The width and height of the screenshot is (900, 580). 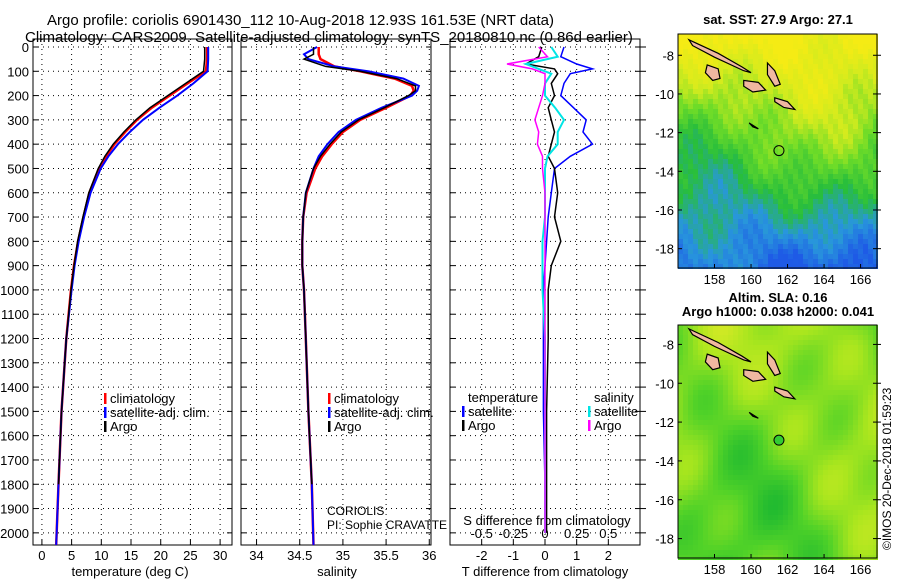 I want to click on depth-tick-label: 500, so click(x=18, y=168).